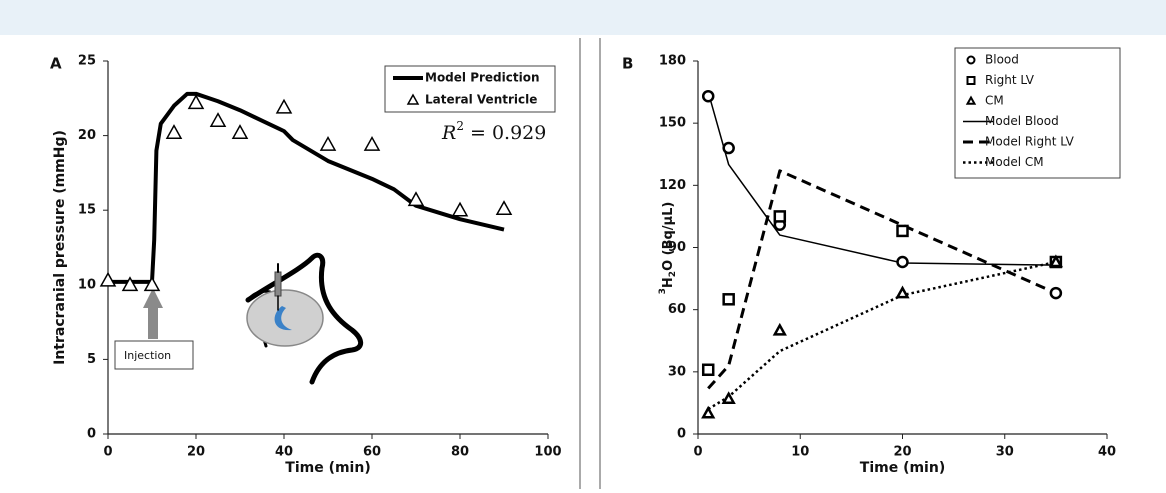 This screenshot has height=493, width=1166. Describe the element at coordinates (448, 133) in the screenshot. I see `annotation-base: R` at that location.